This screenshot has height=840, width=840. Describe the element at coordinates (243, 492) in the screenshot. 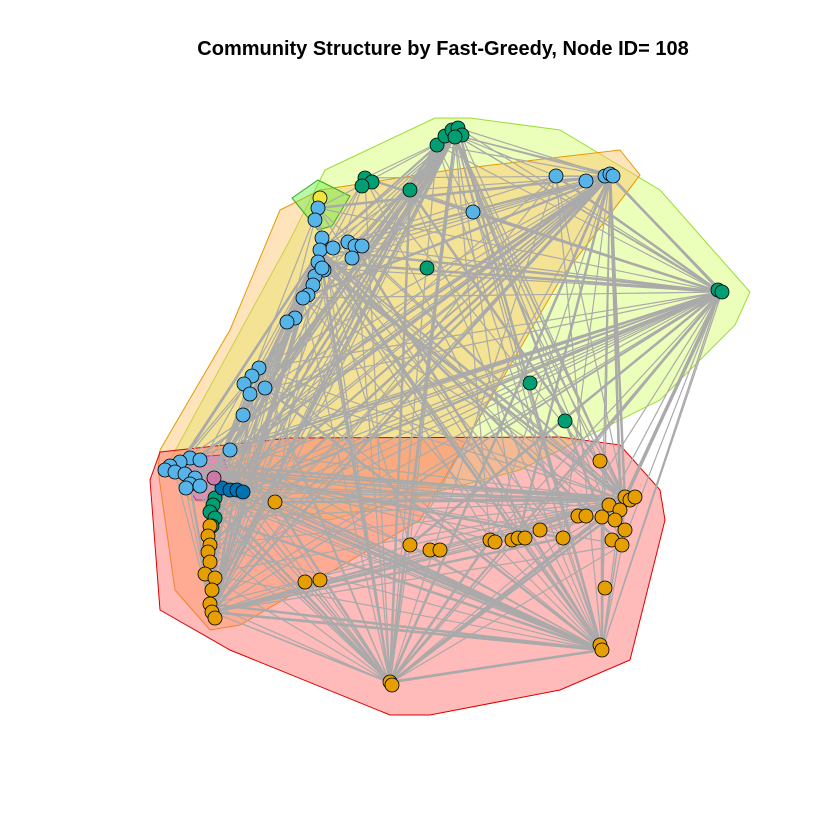

I see `node-dark-blue` at that location.